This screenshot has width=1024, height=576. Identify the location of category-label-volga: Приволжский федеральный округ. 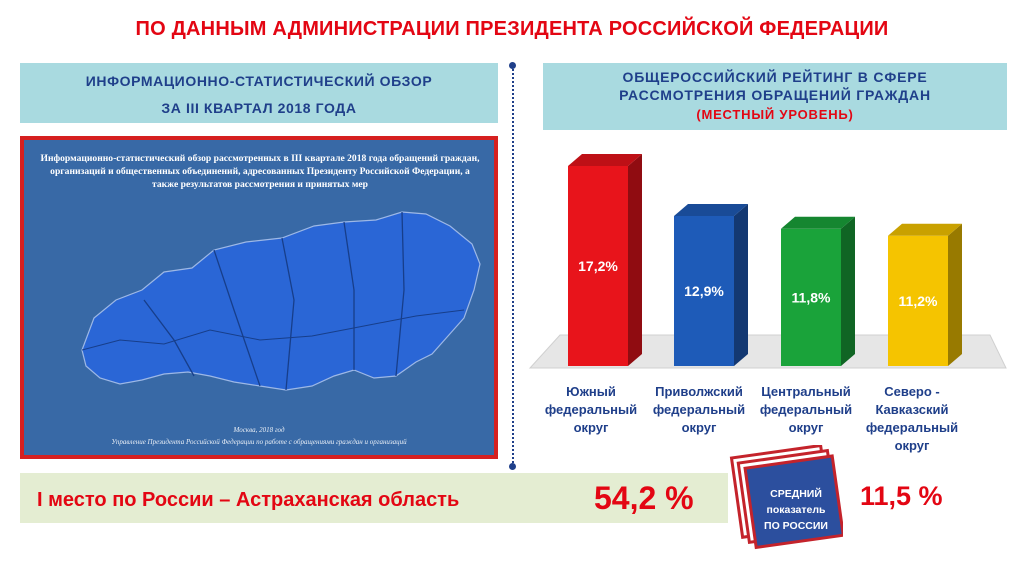
(699, 410).